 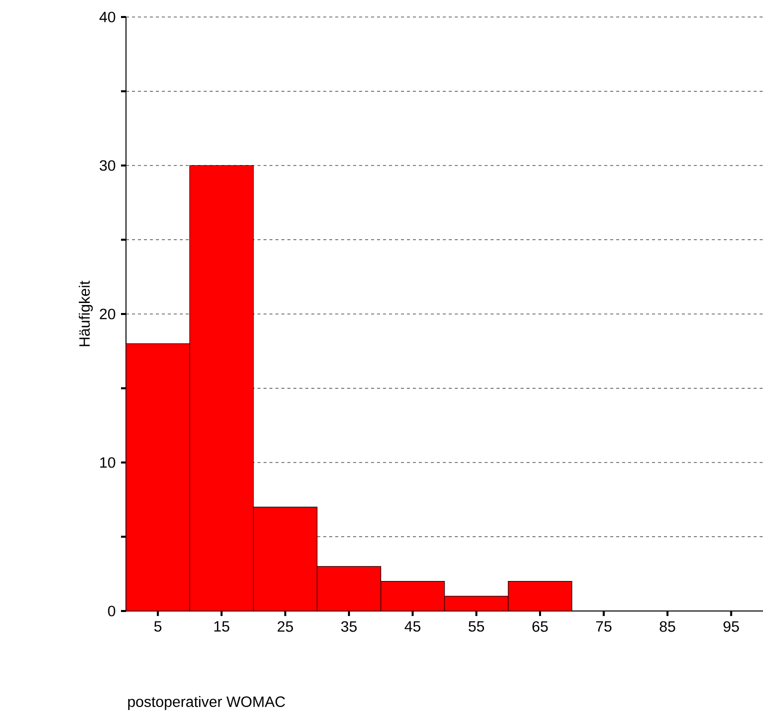 I want to click on y-tick-label: 20, so click(x=108, y=314).